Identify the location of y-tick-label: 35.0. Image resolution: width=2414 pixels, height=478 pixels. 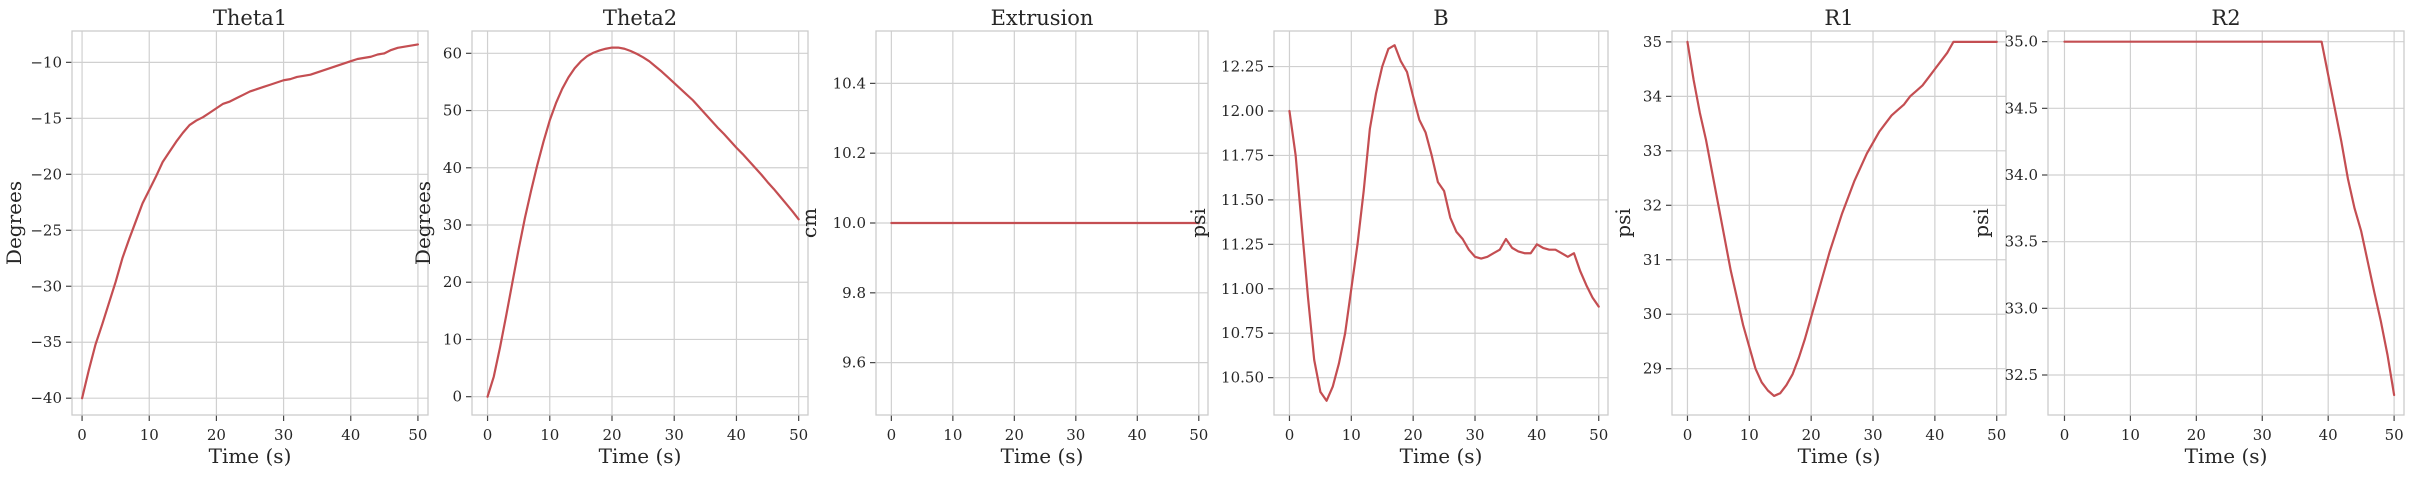
(2021, 42).